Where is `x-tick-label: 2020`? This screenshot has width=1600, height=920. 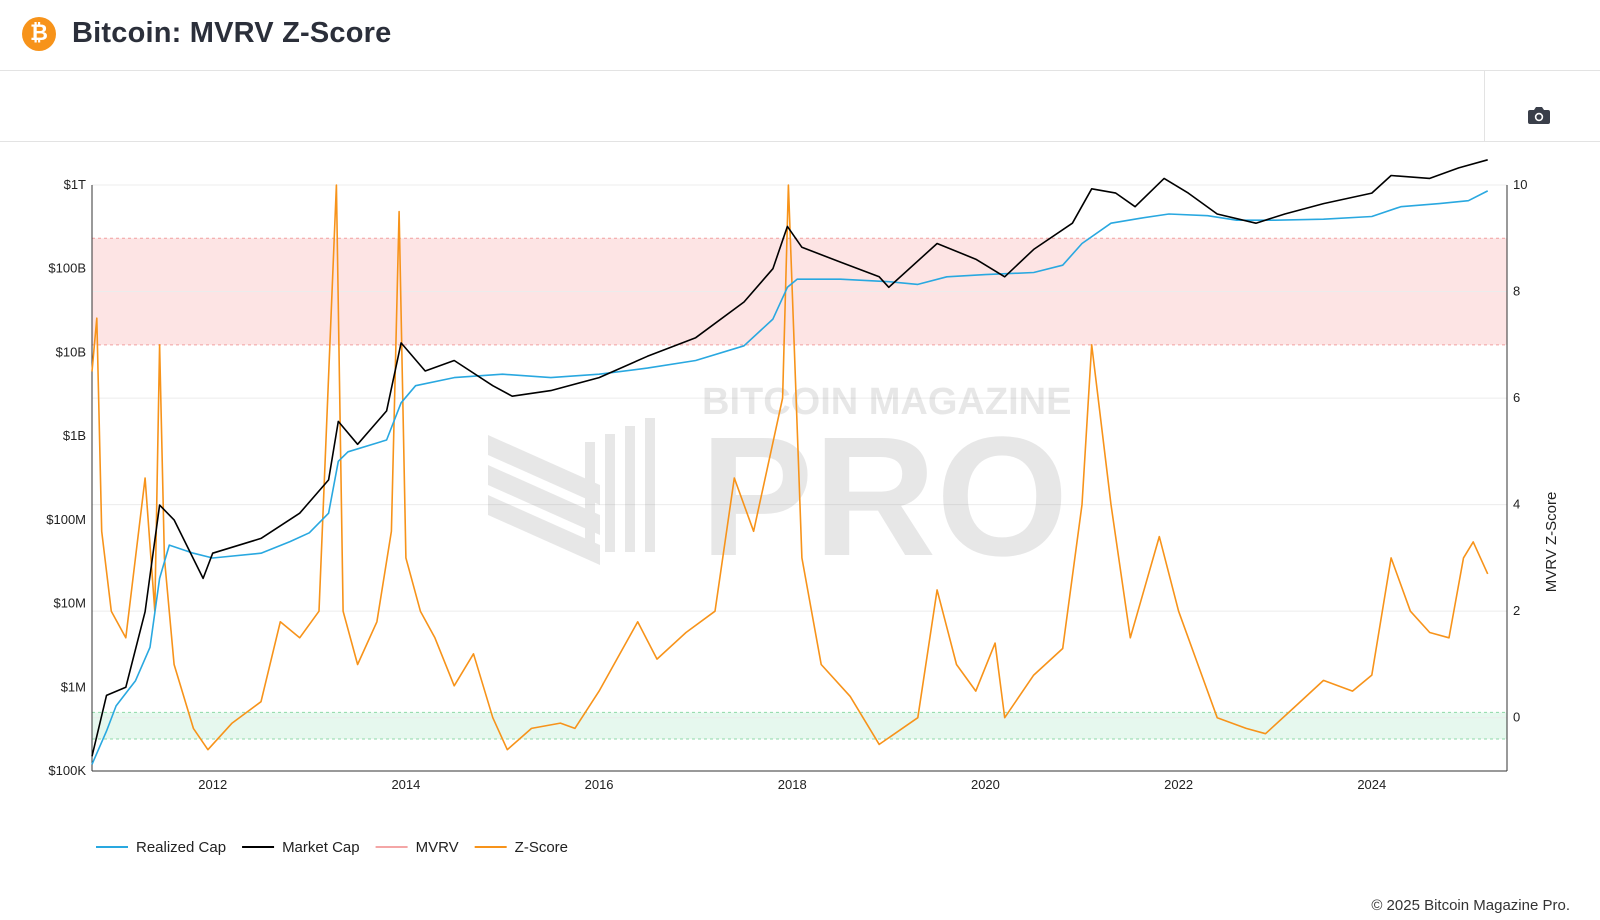
x-tick-label: 2020 is located at coordinates (985, 784).